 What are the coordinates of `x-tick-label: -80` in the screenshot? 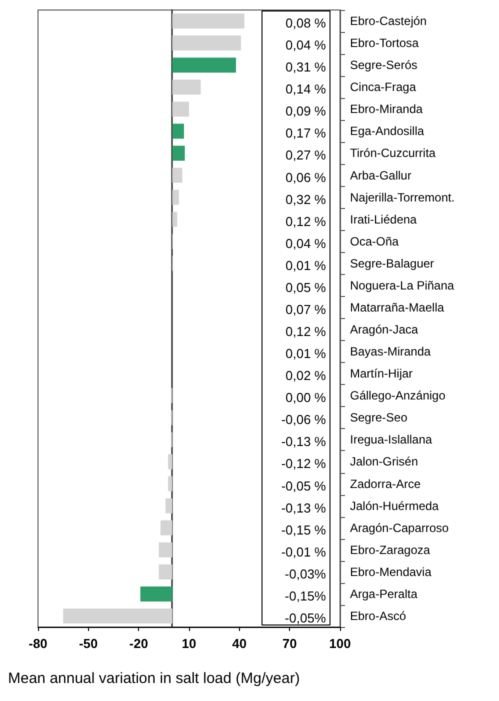 It's located at (38, 643).